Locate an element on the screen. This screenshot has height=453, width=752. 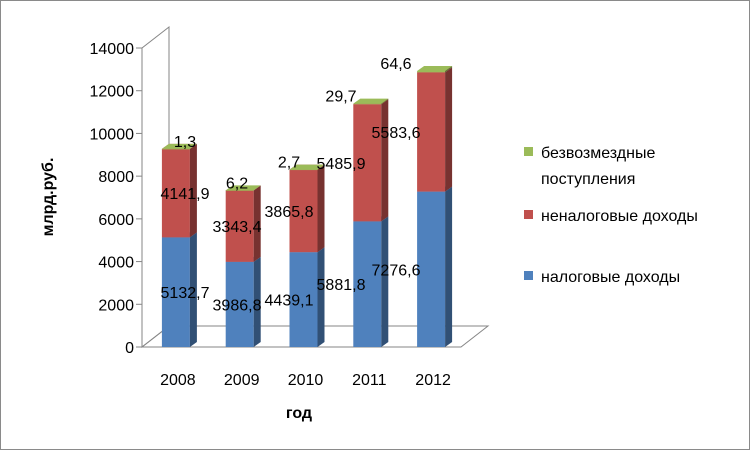
x-tick-label: 2010 is located at coordinates (306, 380).